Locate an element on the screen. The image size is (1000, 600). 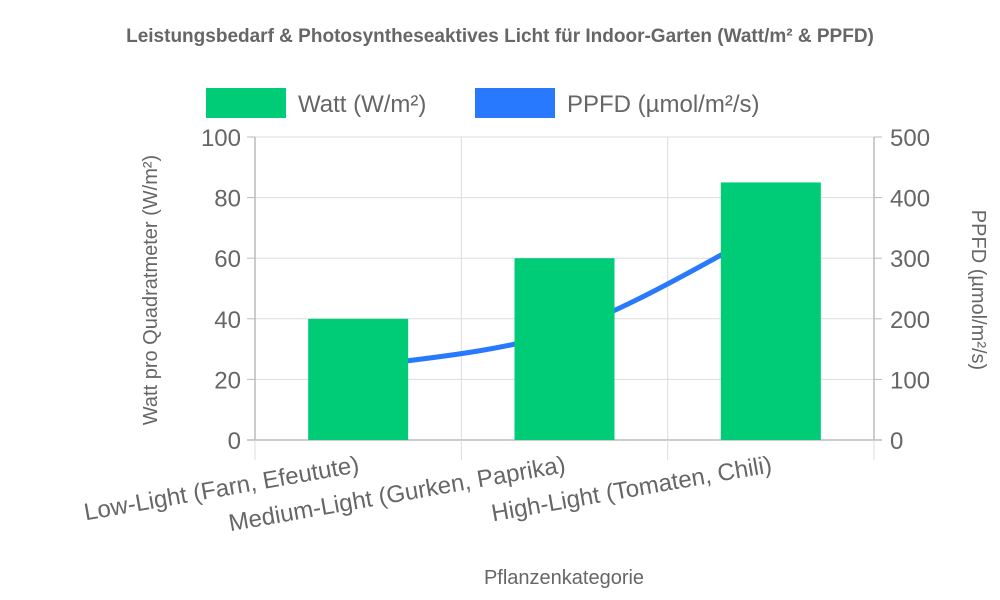
legend-swatch-watt is located at coordinates (246, 103).